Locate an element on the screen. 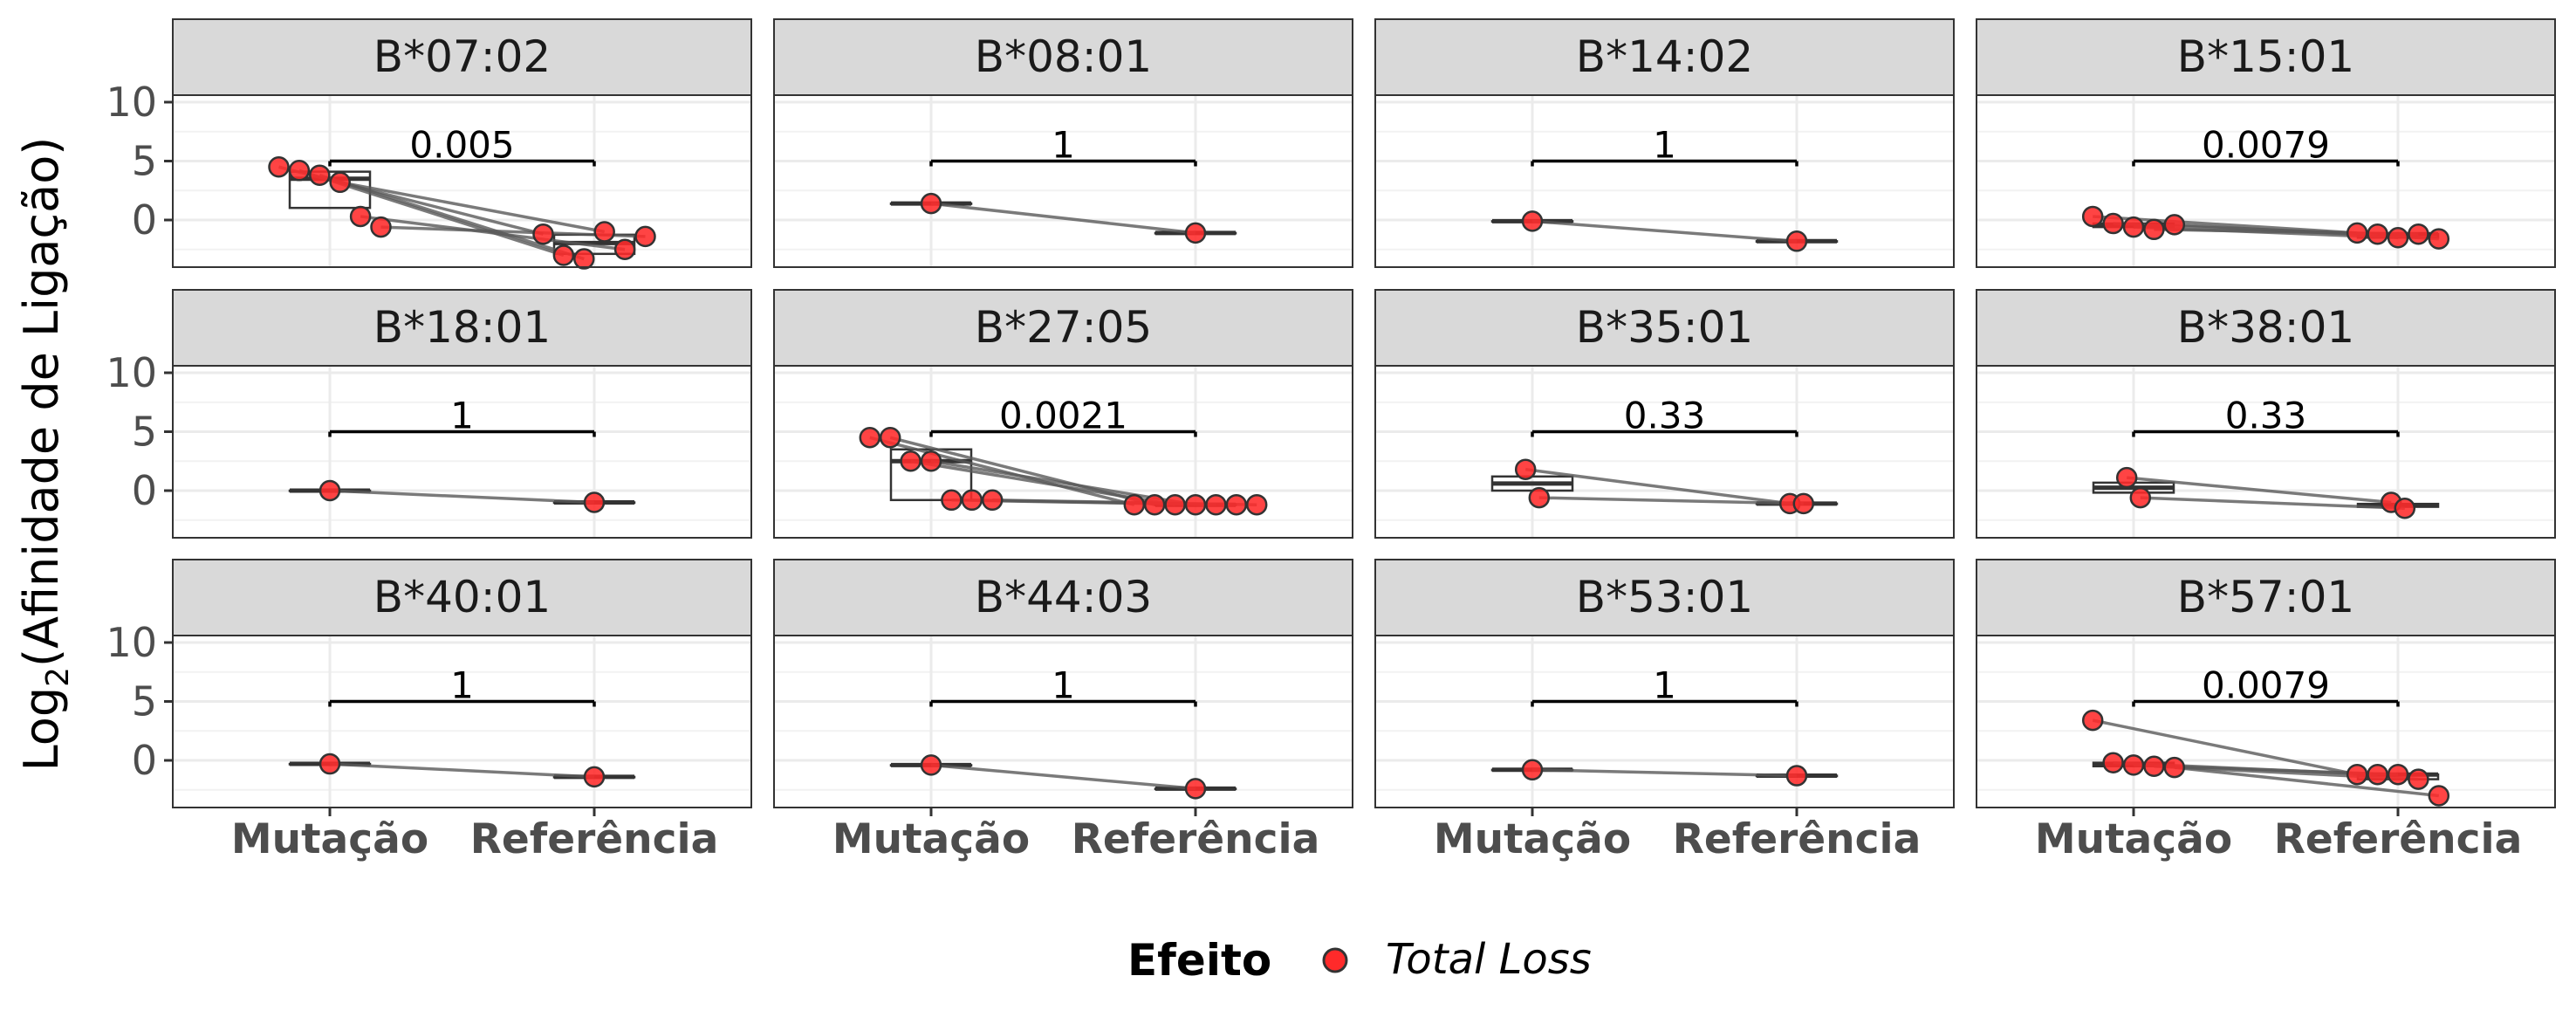 Image resolution: width=2576 pixels, height=1031 pixels. p-value-label: 0.33 is located at coordinates (2266, 416).